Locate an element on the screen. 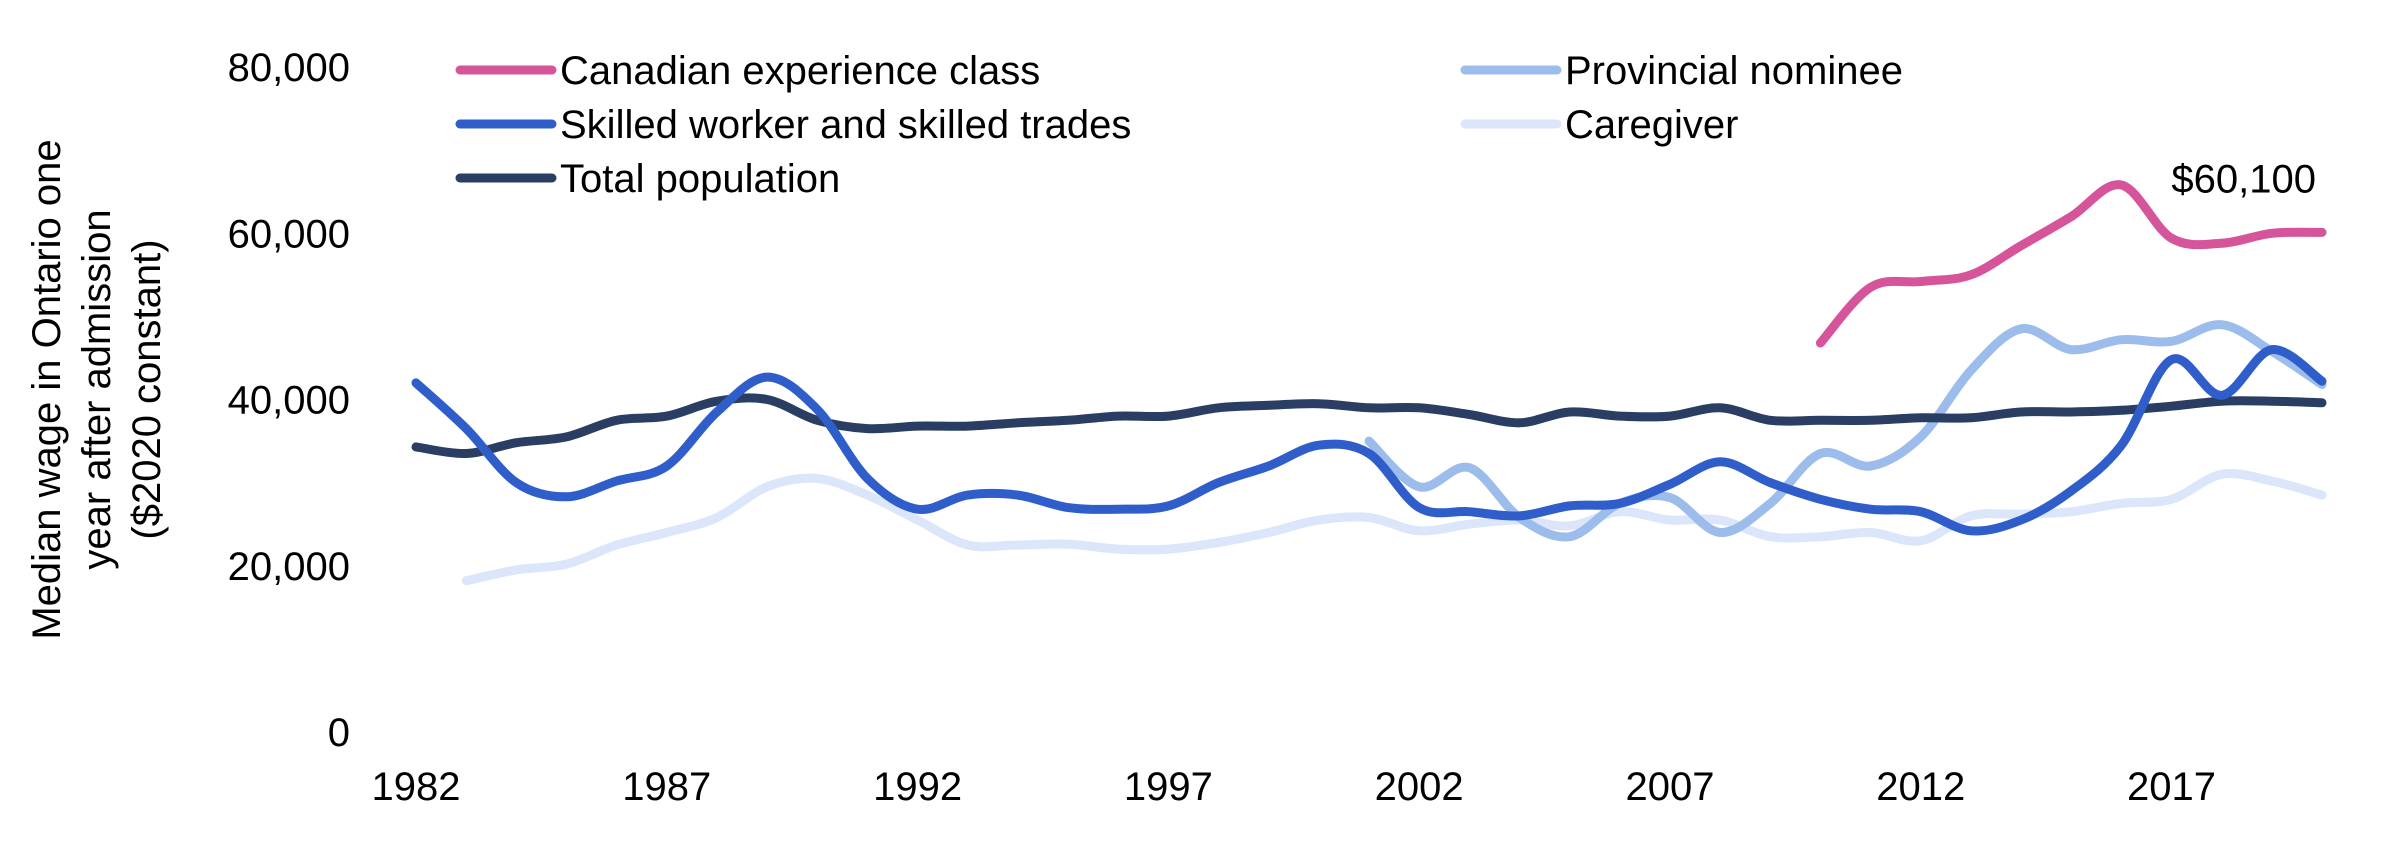  y-tick-label: 20,000 is located at coordinates (289, 567).